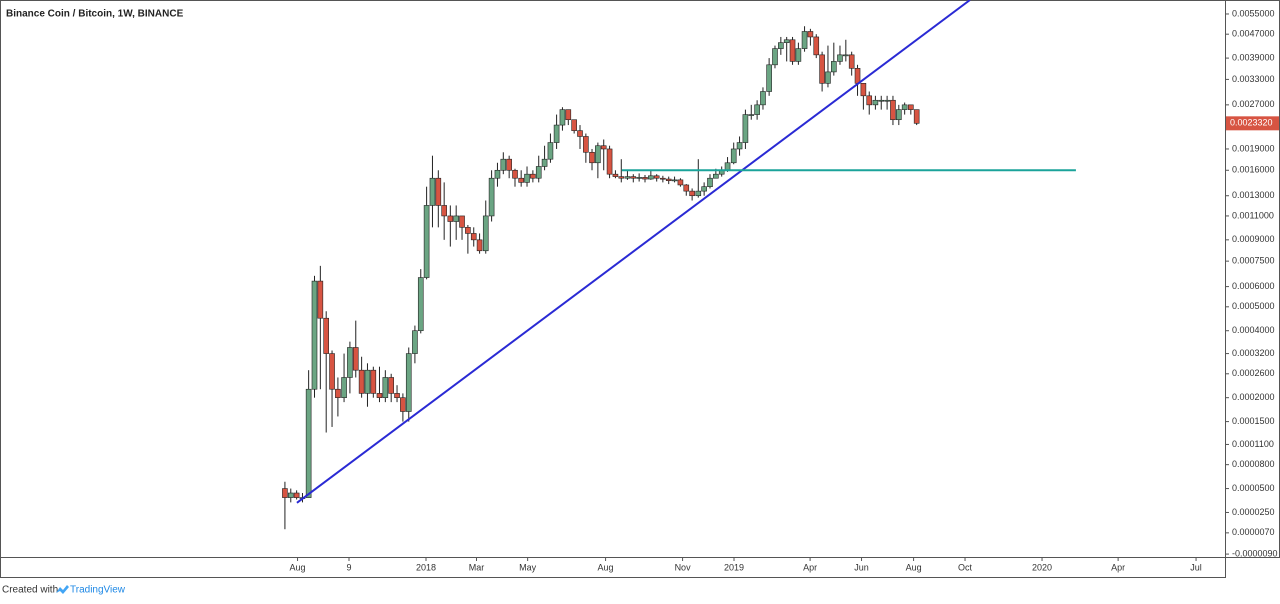 The image size is (1280, 604). I want to click on x-tick-label: May, so click(528, 567).